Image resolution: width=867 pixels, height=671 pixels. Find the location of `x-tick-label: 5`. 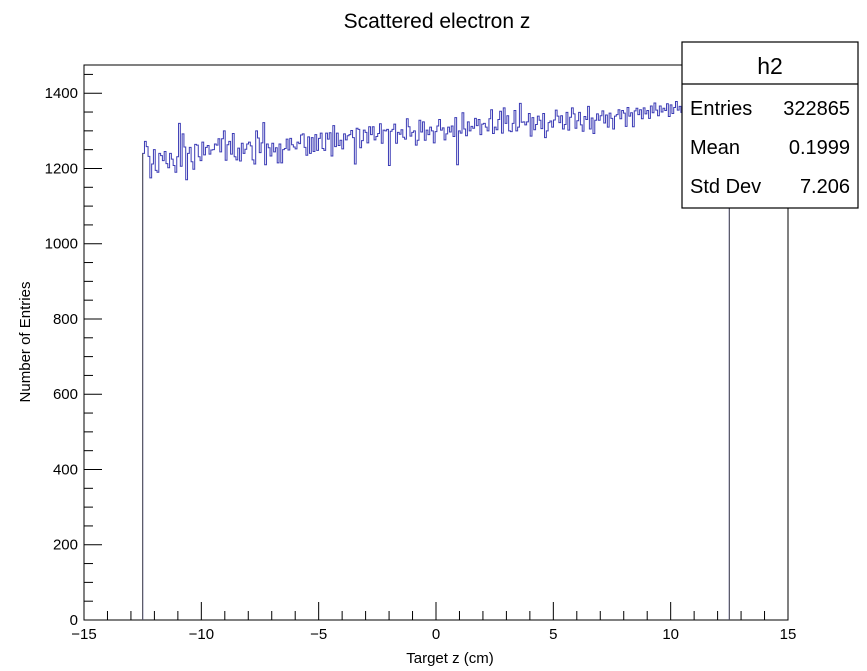

x-tick-label: 5 is located at coordinates (553, 634).